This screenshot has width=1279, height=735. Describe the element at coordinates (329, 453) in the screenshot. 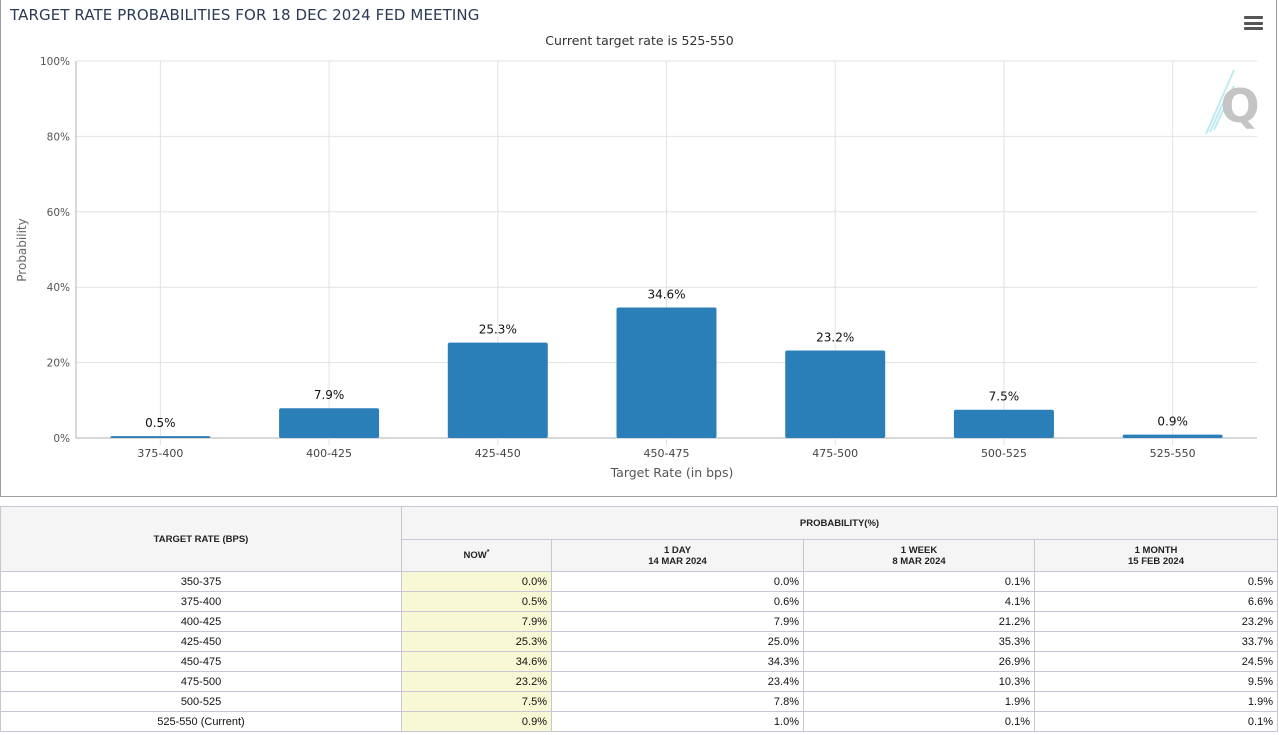

I see `x-tick-label: 400-425` at that location.